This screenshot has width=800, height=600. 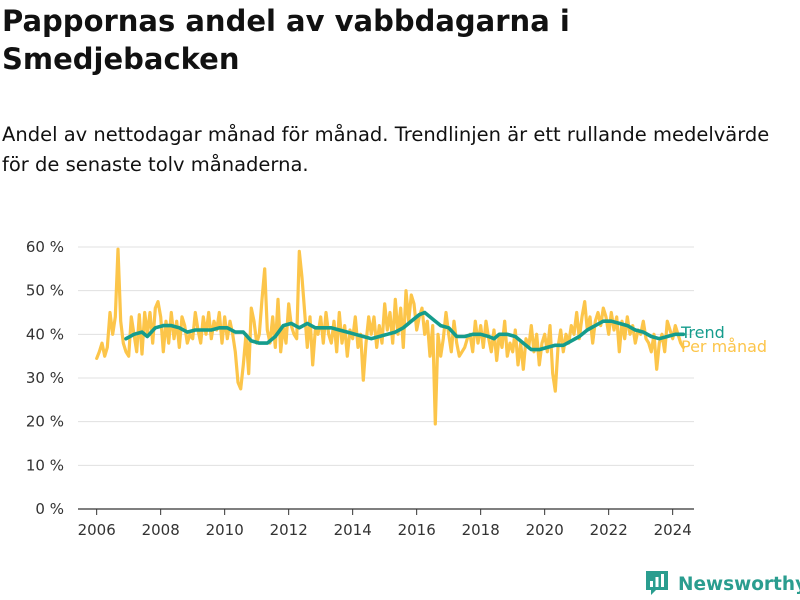 I want to click on x-axis: 2006 2008 2010 2012 2014 2016 2018 2020 2022 2024, so click(x=386, y=523).